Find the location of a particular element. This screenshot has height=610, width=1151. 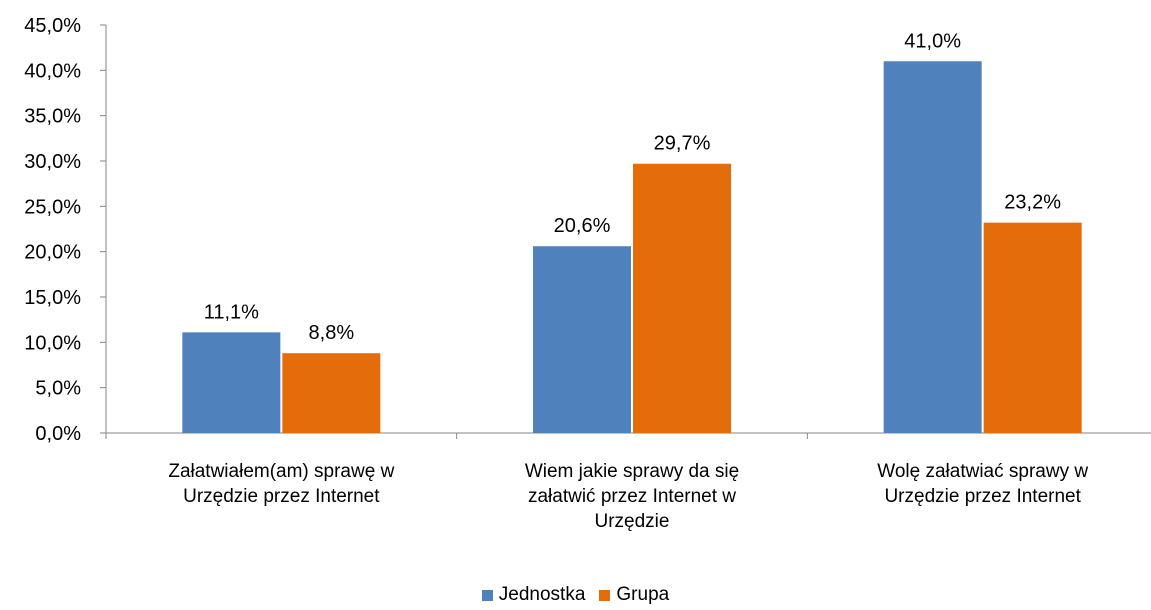

y-tick-label: 10,0% is located at coordinates (52, 343).